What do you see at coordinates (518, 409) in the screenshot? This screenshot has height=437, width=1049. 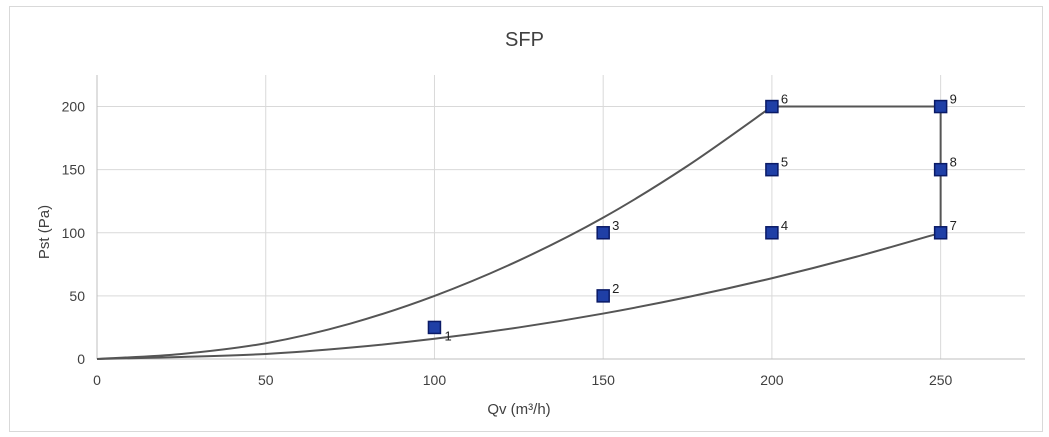 I see `x-axis-label: Qv (m³/h)` at bounding box center [518, 409].